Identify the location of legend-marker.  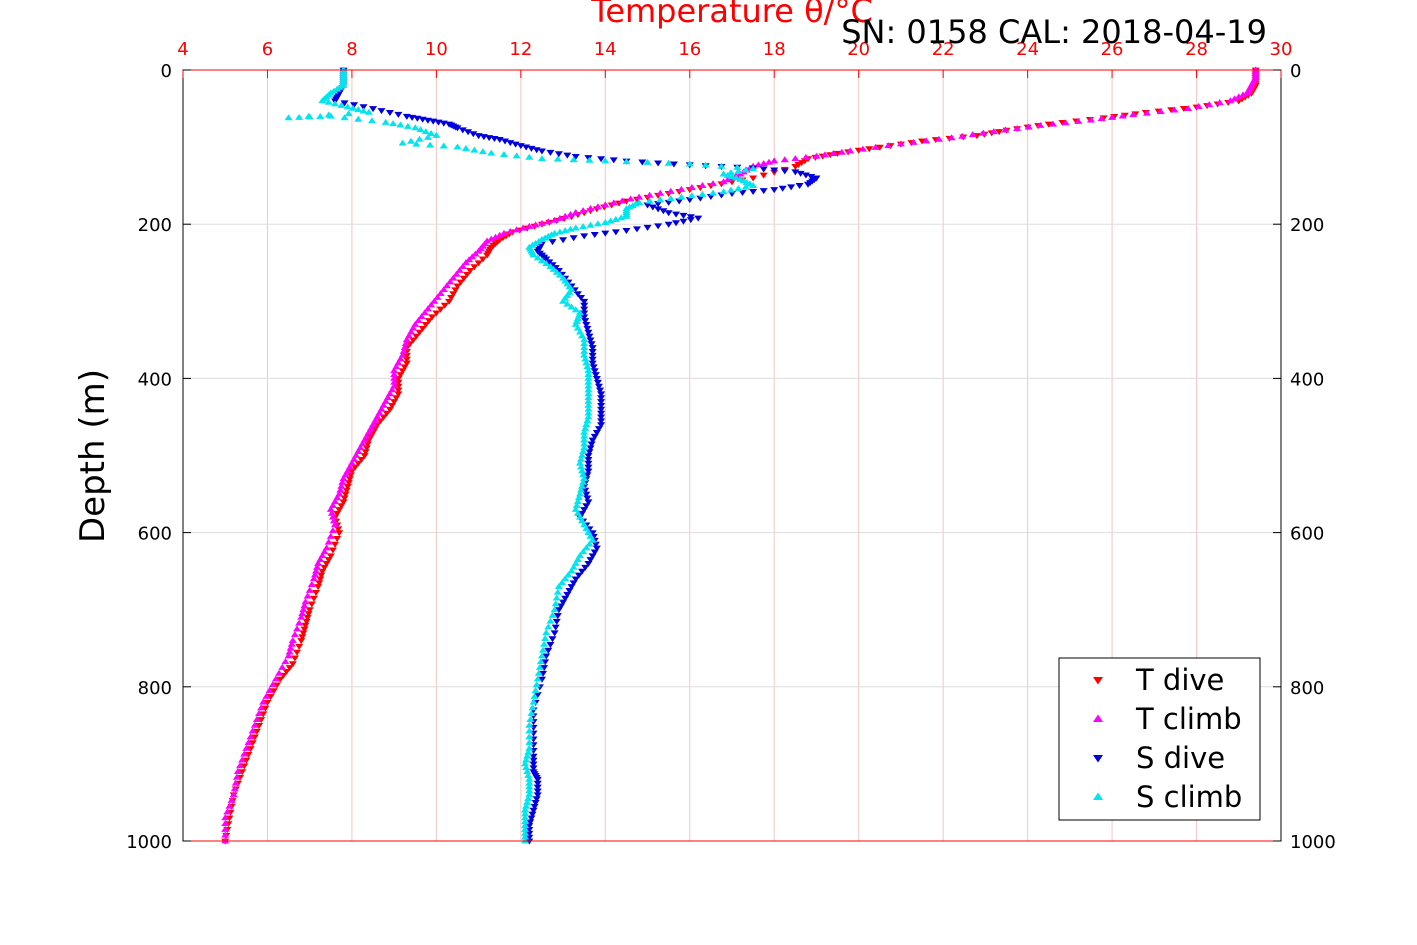
(1098, 718).